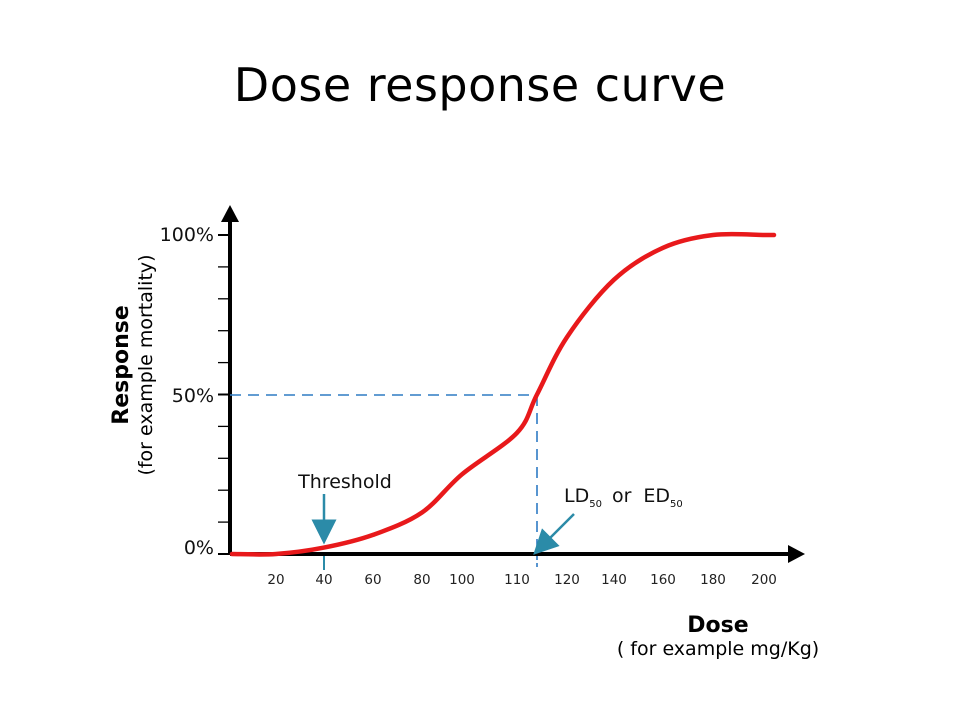 The height and width of the screenshot is (720, 960). Describe the element at coordinates (323, 580) in the screenshot. I see `x-tick-label-40: 40` at that location.